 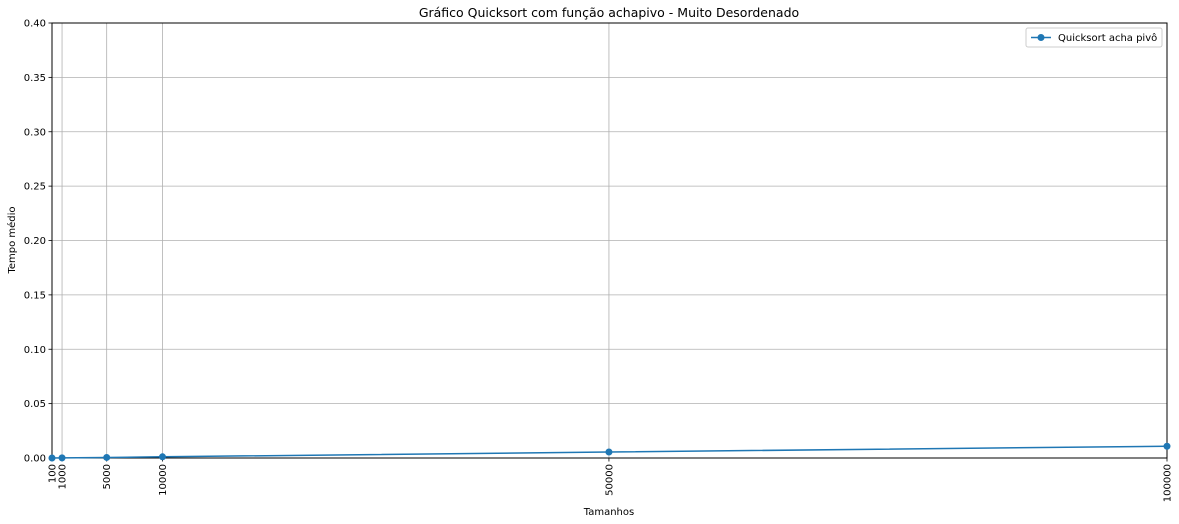 What do you see at coordinates (63, 476) in the screenshot?
I see `x-tick-label: 1000` at bounding box center [63, 476].